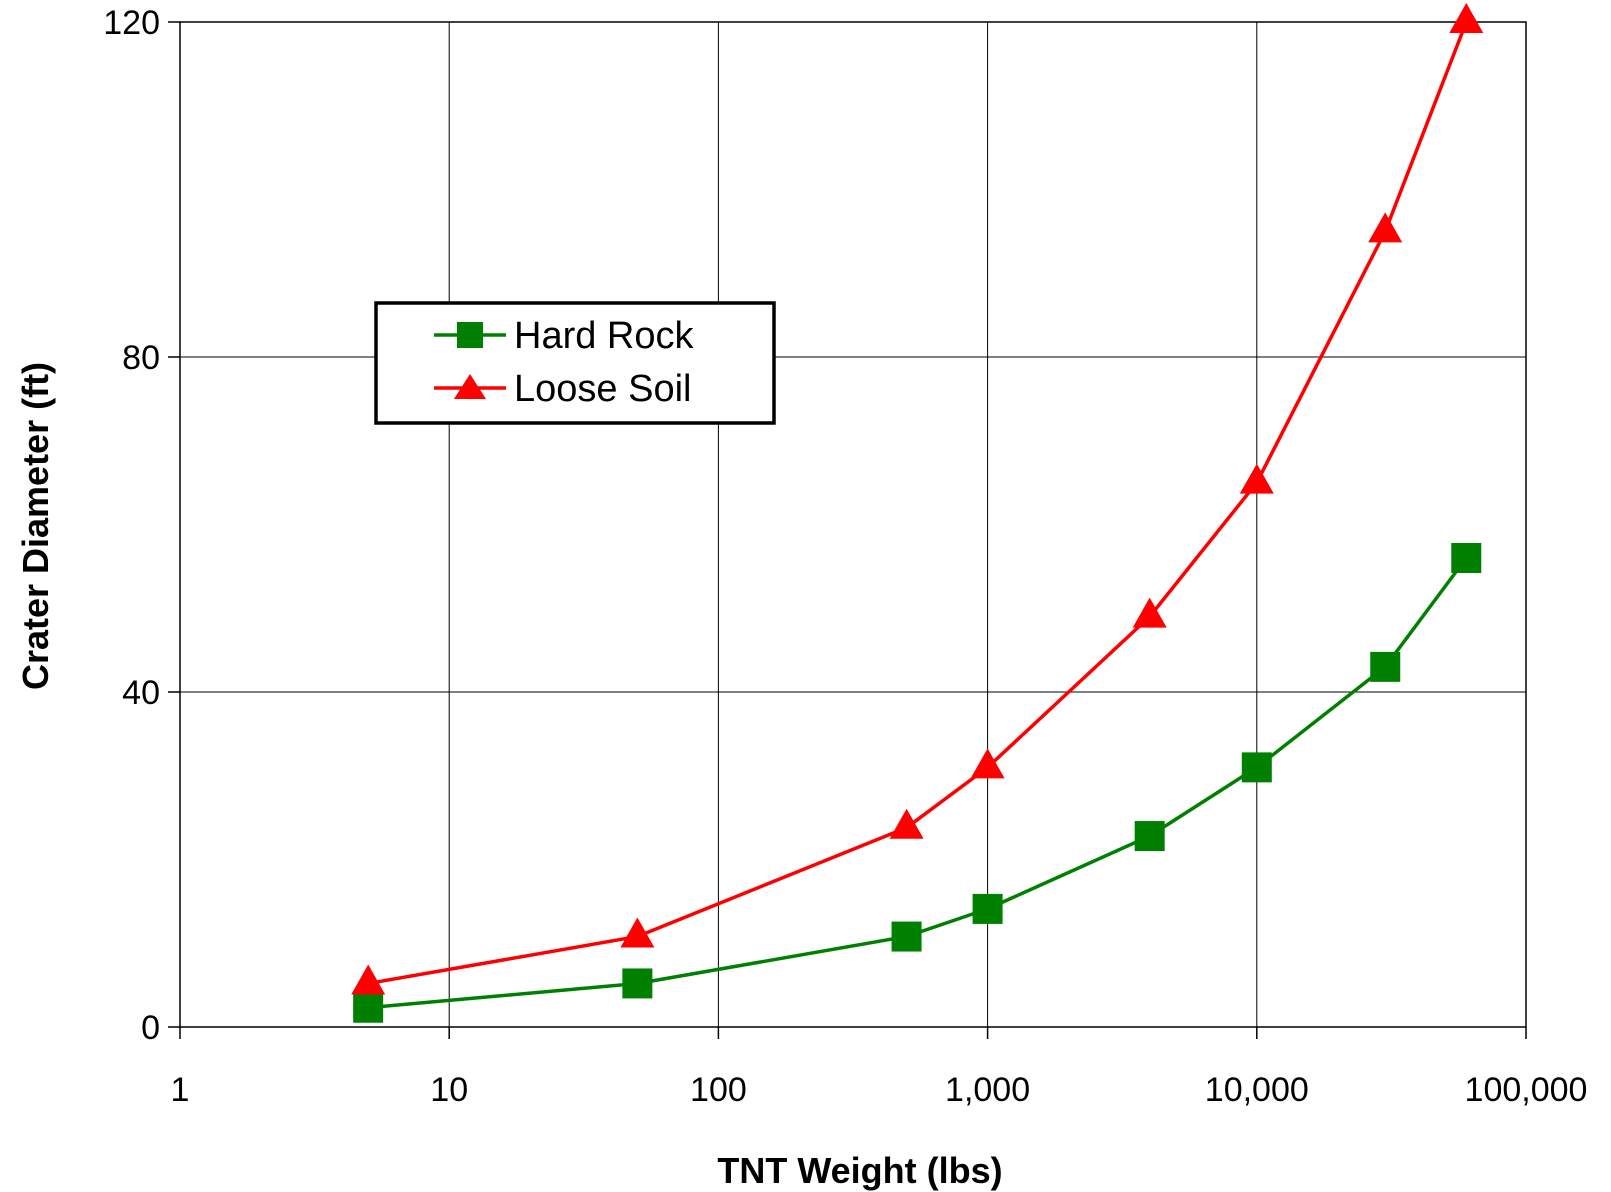  Describe the element at coordinates (35, 526) in the screenshot. I see `y-axis-title: Crater Diameter (ft)` at that location.